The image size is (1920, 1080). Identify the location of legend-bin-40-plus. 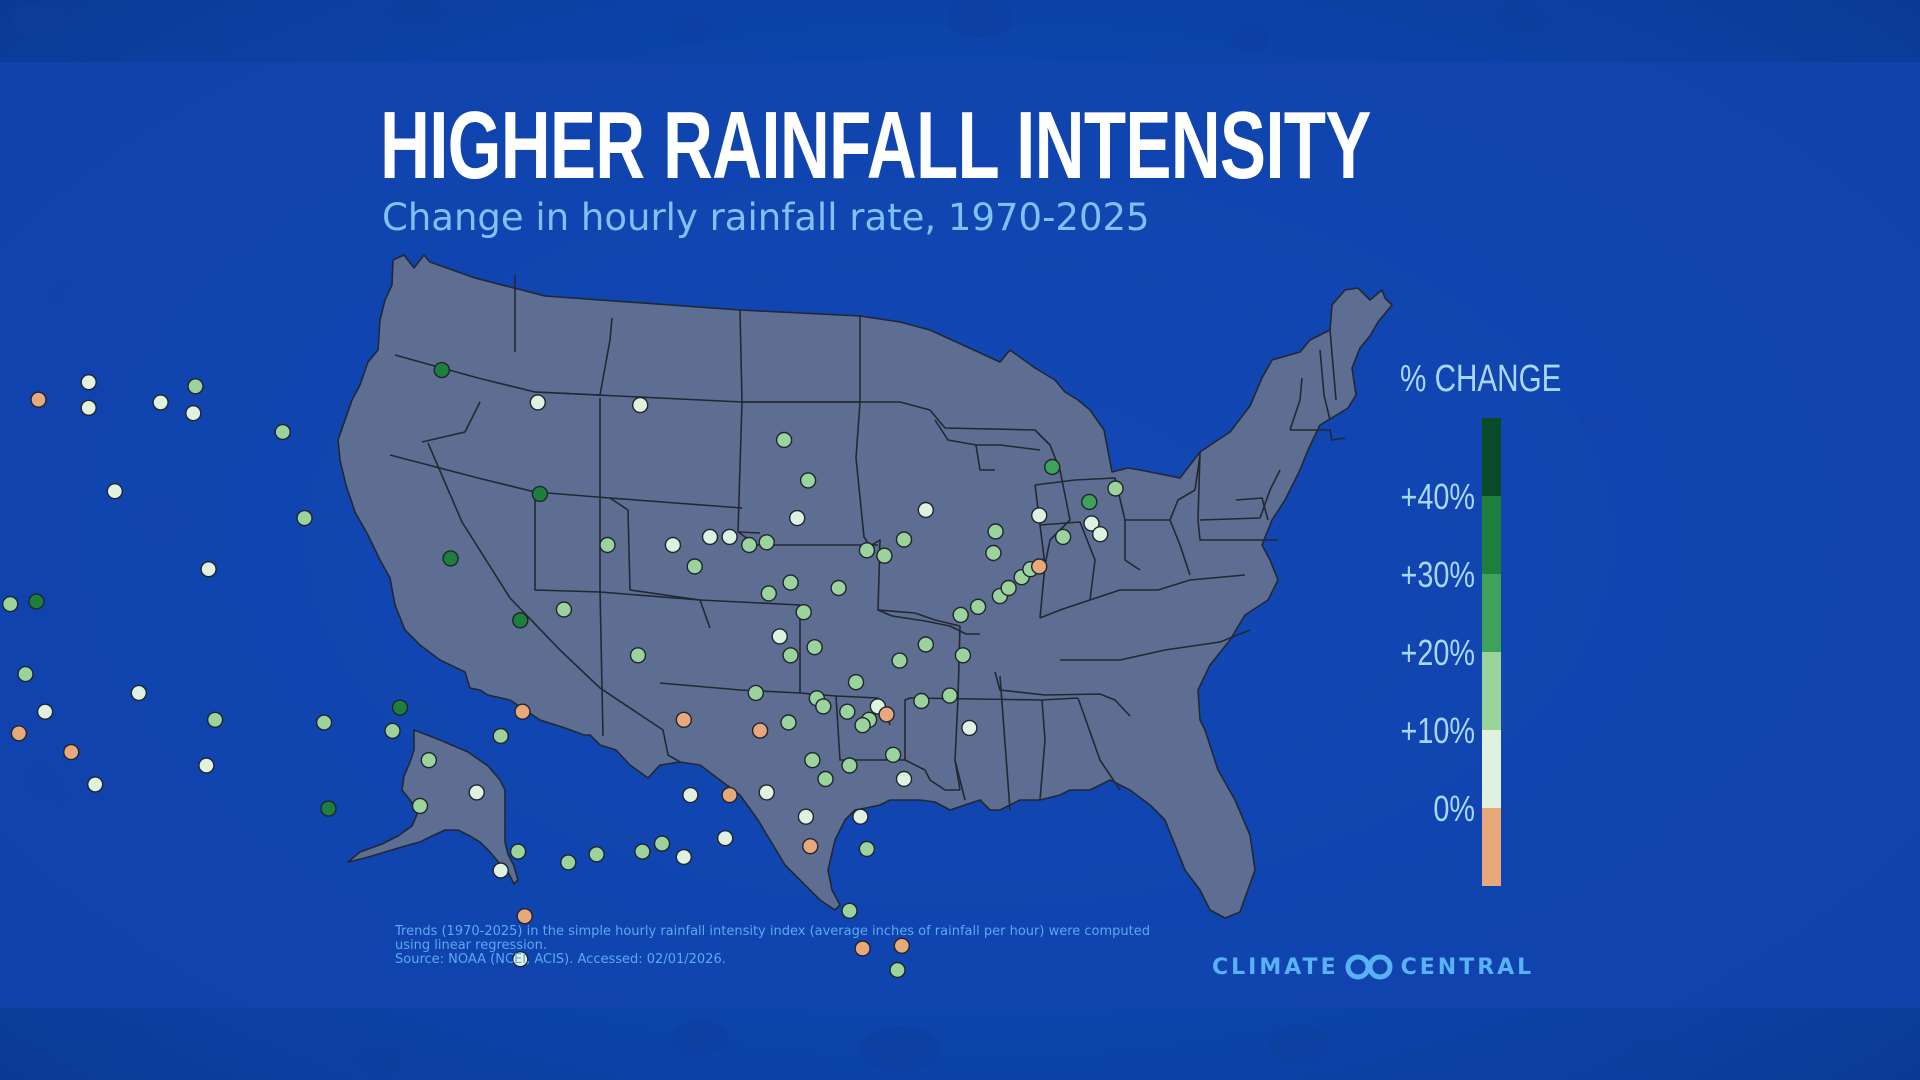
(1491, 457).